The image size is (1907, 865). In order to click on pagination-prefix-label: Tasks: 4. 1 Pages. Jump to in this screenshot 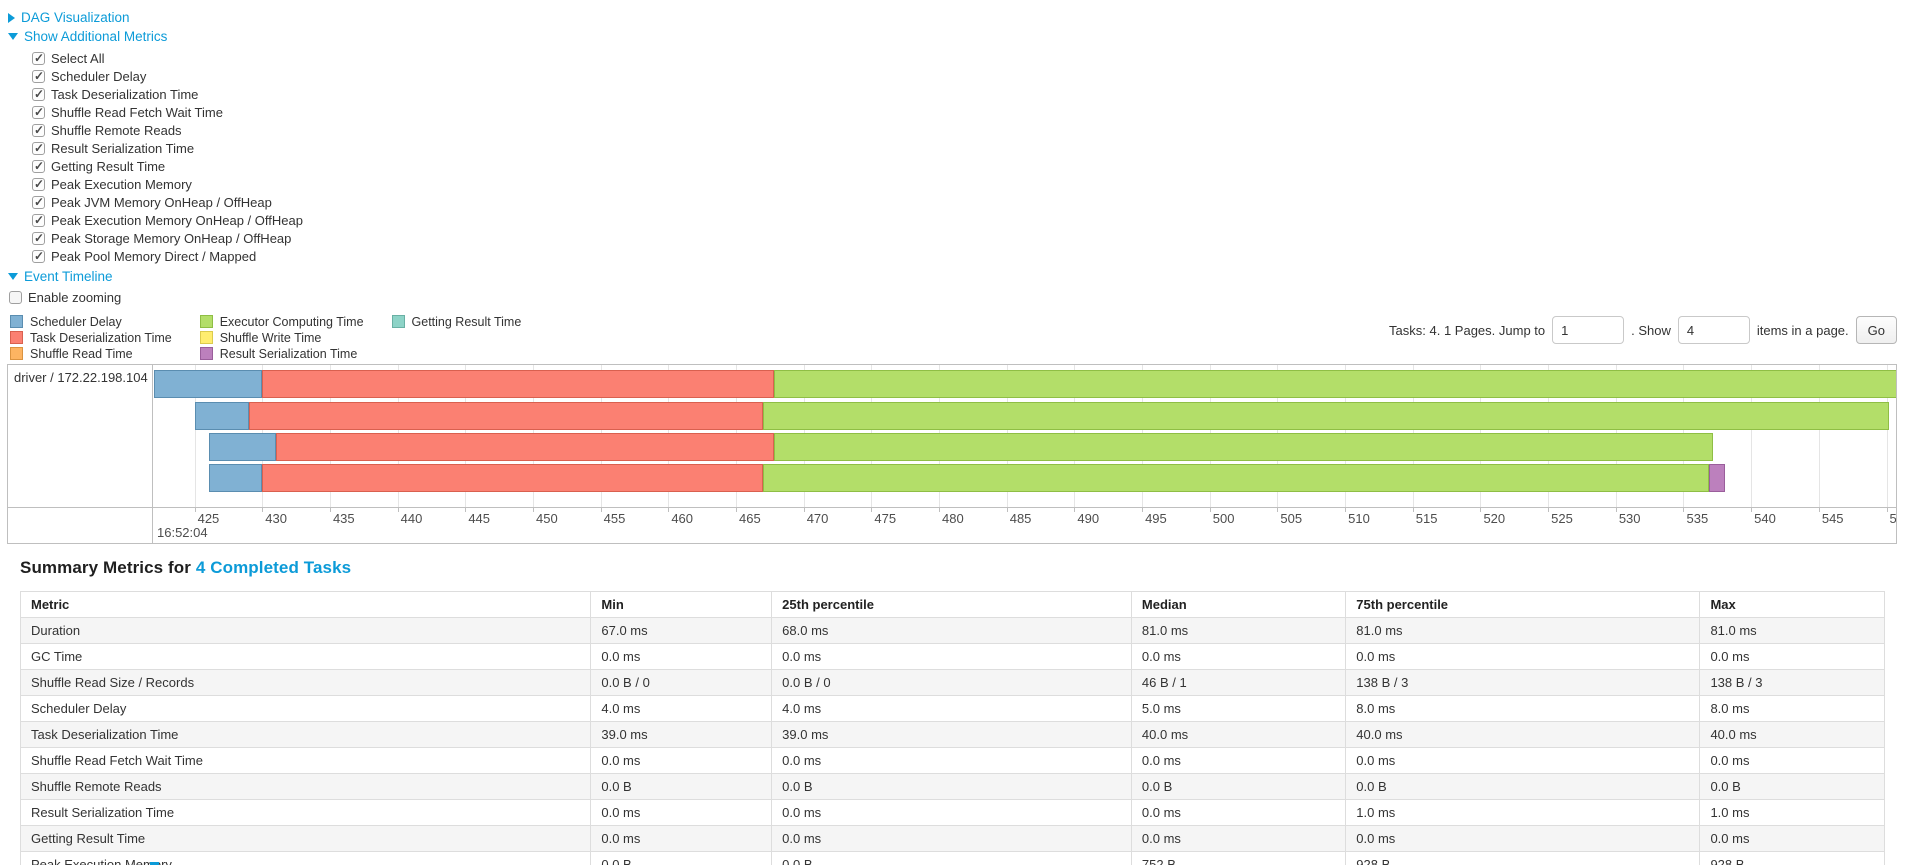, I will do `click(1467, 330)`.